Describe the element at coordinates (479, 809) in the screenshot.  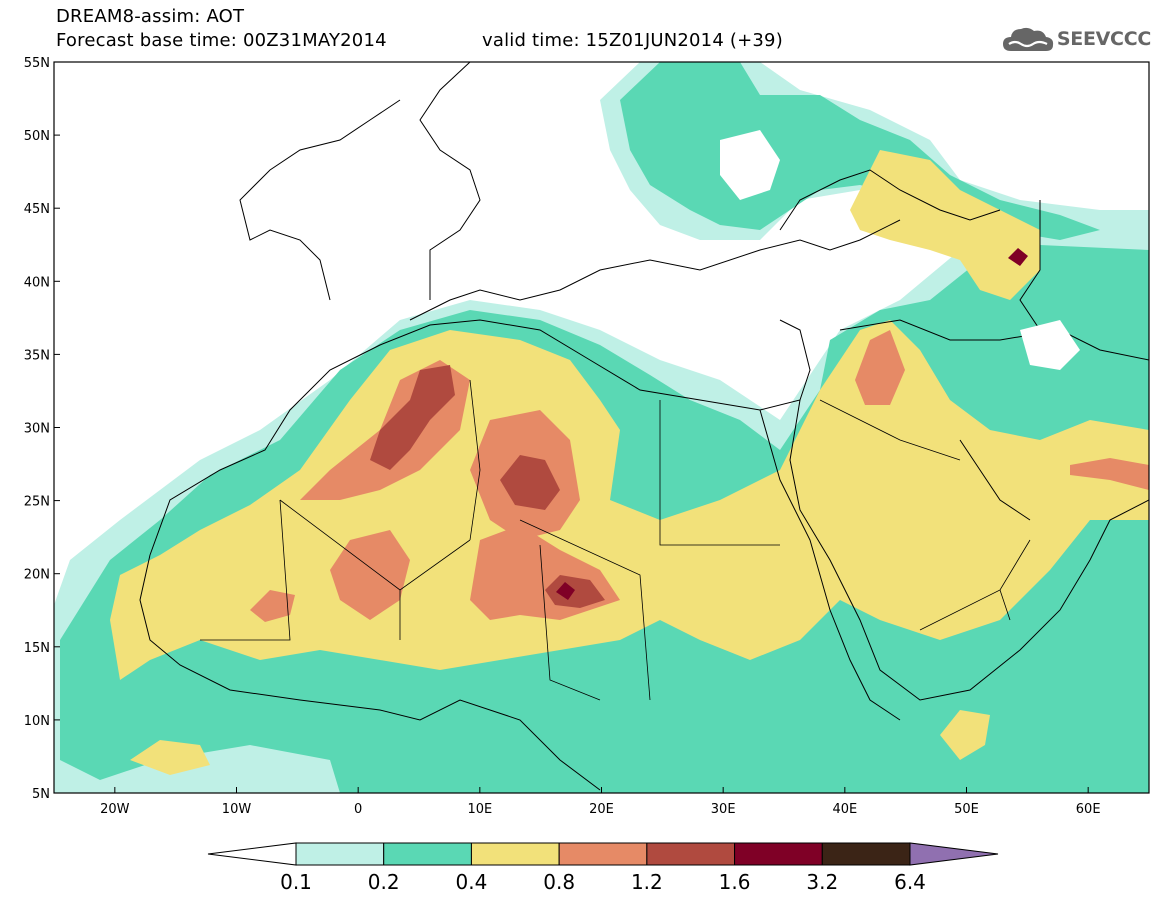
I see `lon-label: 10E` at that location.